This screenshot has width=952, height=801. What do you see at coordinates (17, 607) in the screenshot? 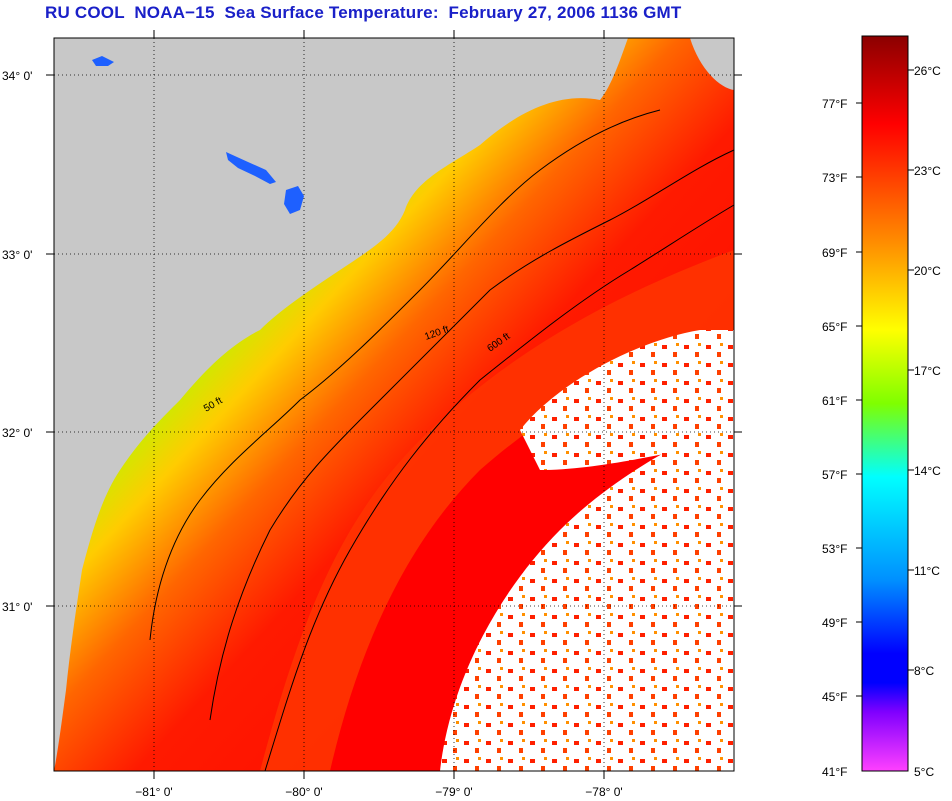
I see `lat-label-31: 31° 0'` at bounding box center [17, 607].